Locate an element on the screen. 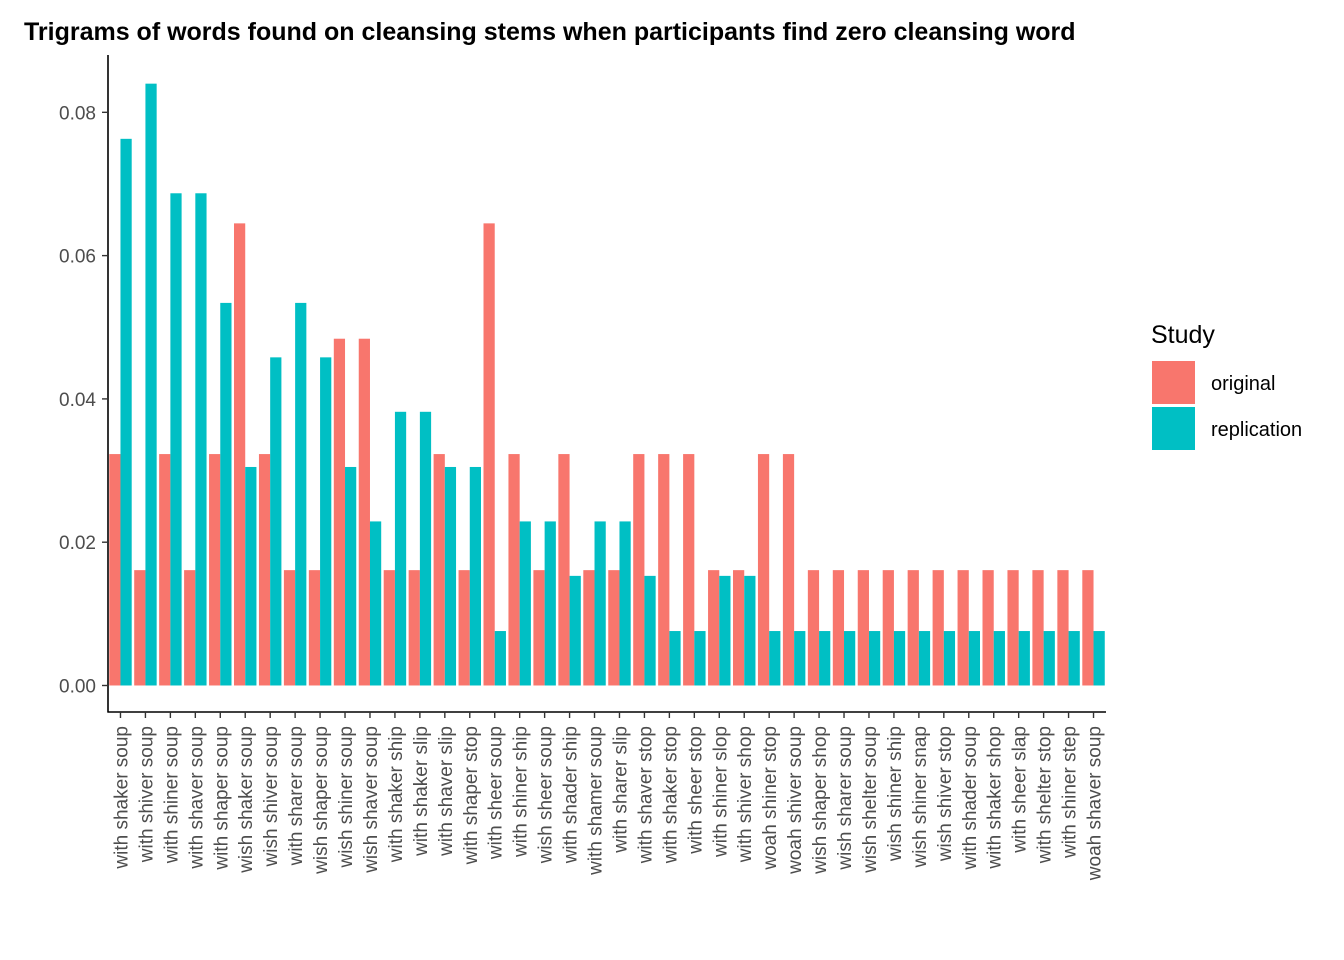 The height and width of the screenshot is (960, 1344). x-tick-label: with shaper soup is located at coordinates (221, 798).